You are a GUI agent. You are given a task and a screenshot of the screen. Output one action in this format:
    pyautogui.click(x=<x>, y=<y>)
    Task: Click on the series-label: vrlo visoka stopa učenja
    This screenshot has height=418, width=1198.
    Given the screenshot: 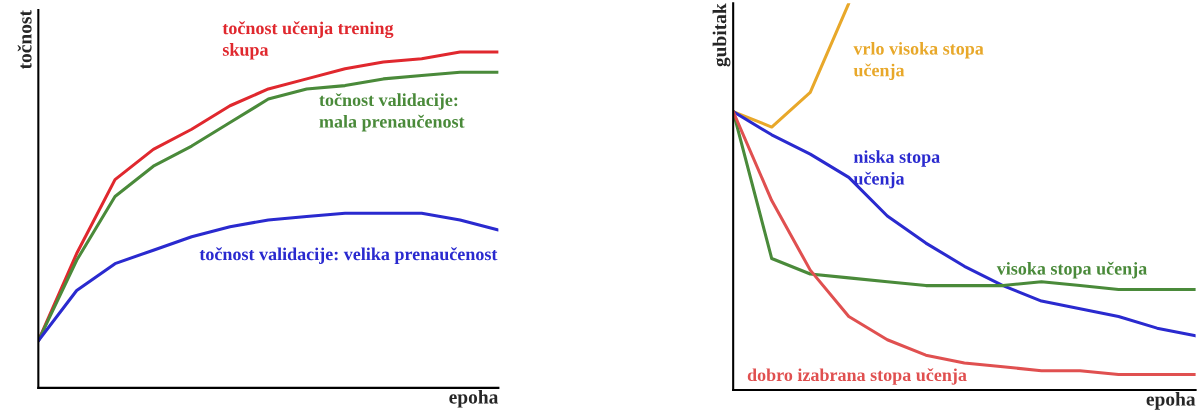 What is the action you would take?
    pyautogui.click(x=918, y=61)
    